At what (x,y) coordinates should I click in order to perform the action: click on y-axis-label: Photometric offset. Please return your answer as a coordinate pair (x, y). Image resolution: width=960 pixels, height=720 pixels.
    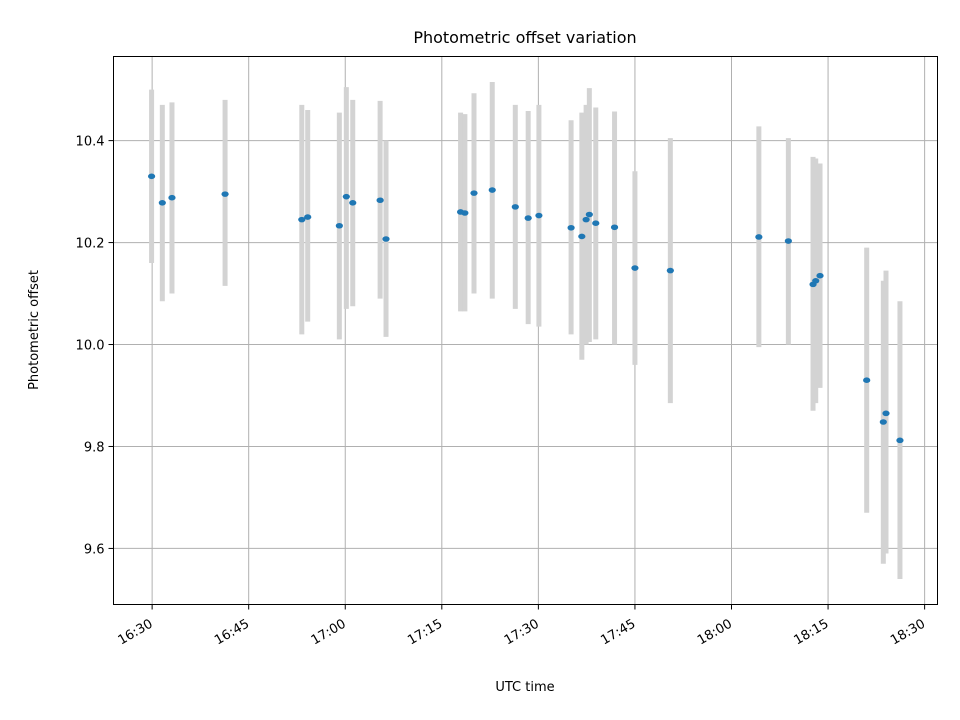
    Looking at the image, I should click on (34, 330).